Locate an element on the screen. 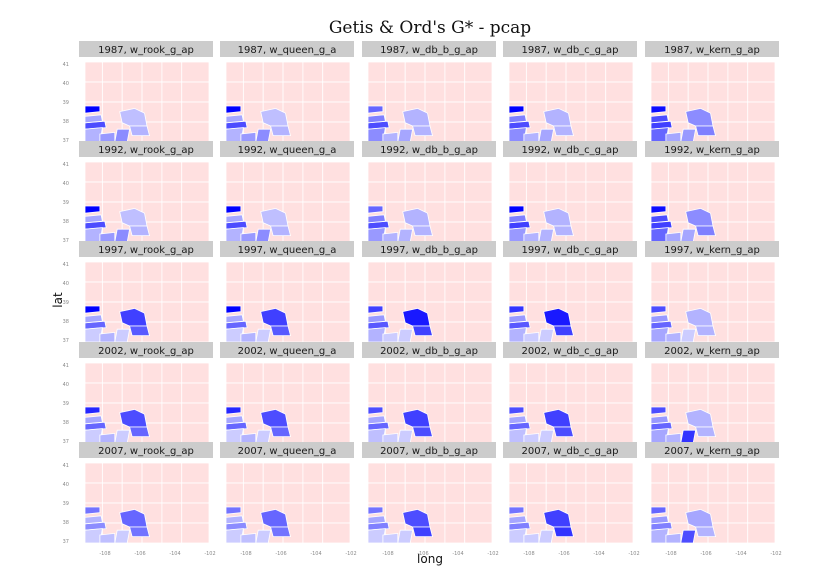 The height and width of the screenshot is (577, 838). y-tick-label: 41 is located at coordinates (66, 466).